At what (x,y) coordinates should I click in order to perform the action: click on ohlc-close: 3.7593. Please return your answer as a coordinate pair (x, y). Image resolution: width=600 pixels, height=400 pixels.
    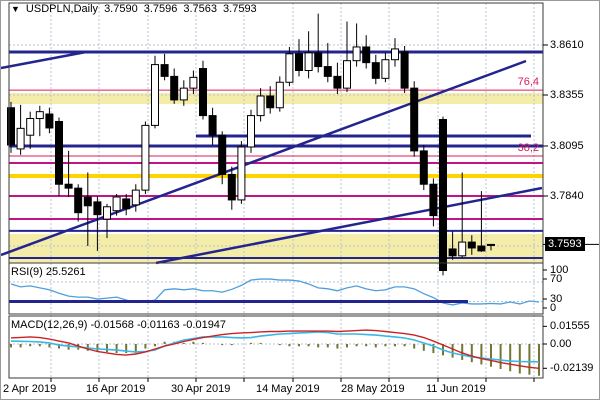
    Looking at the image, I should click on (240, 9).